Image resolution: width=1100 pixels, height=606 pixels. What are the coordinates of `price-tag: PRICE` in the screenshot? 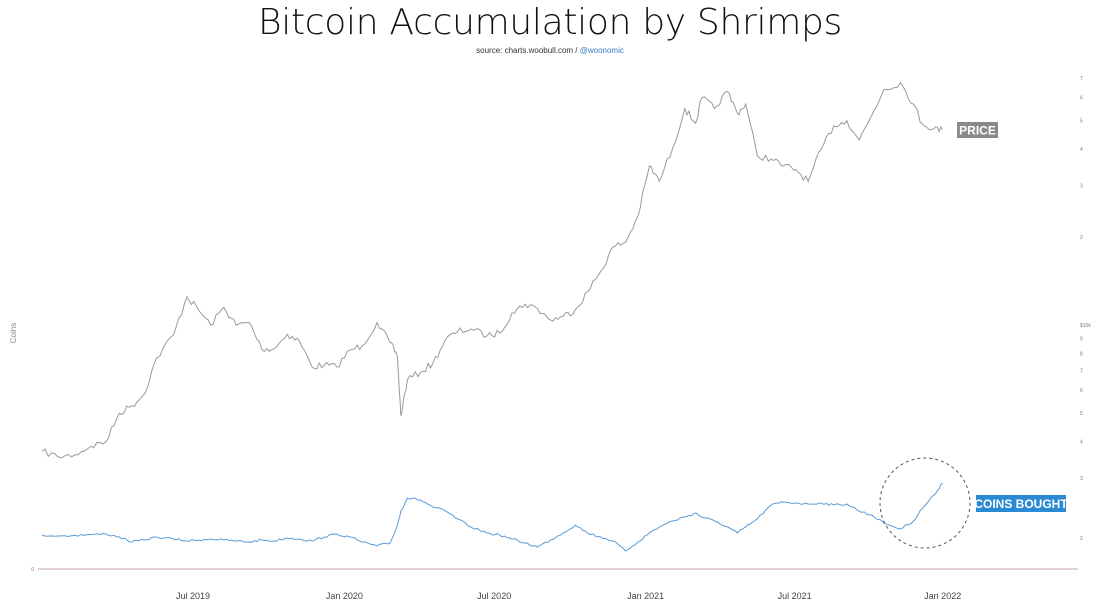 It's located at (977, 130).